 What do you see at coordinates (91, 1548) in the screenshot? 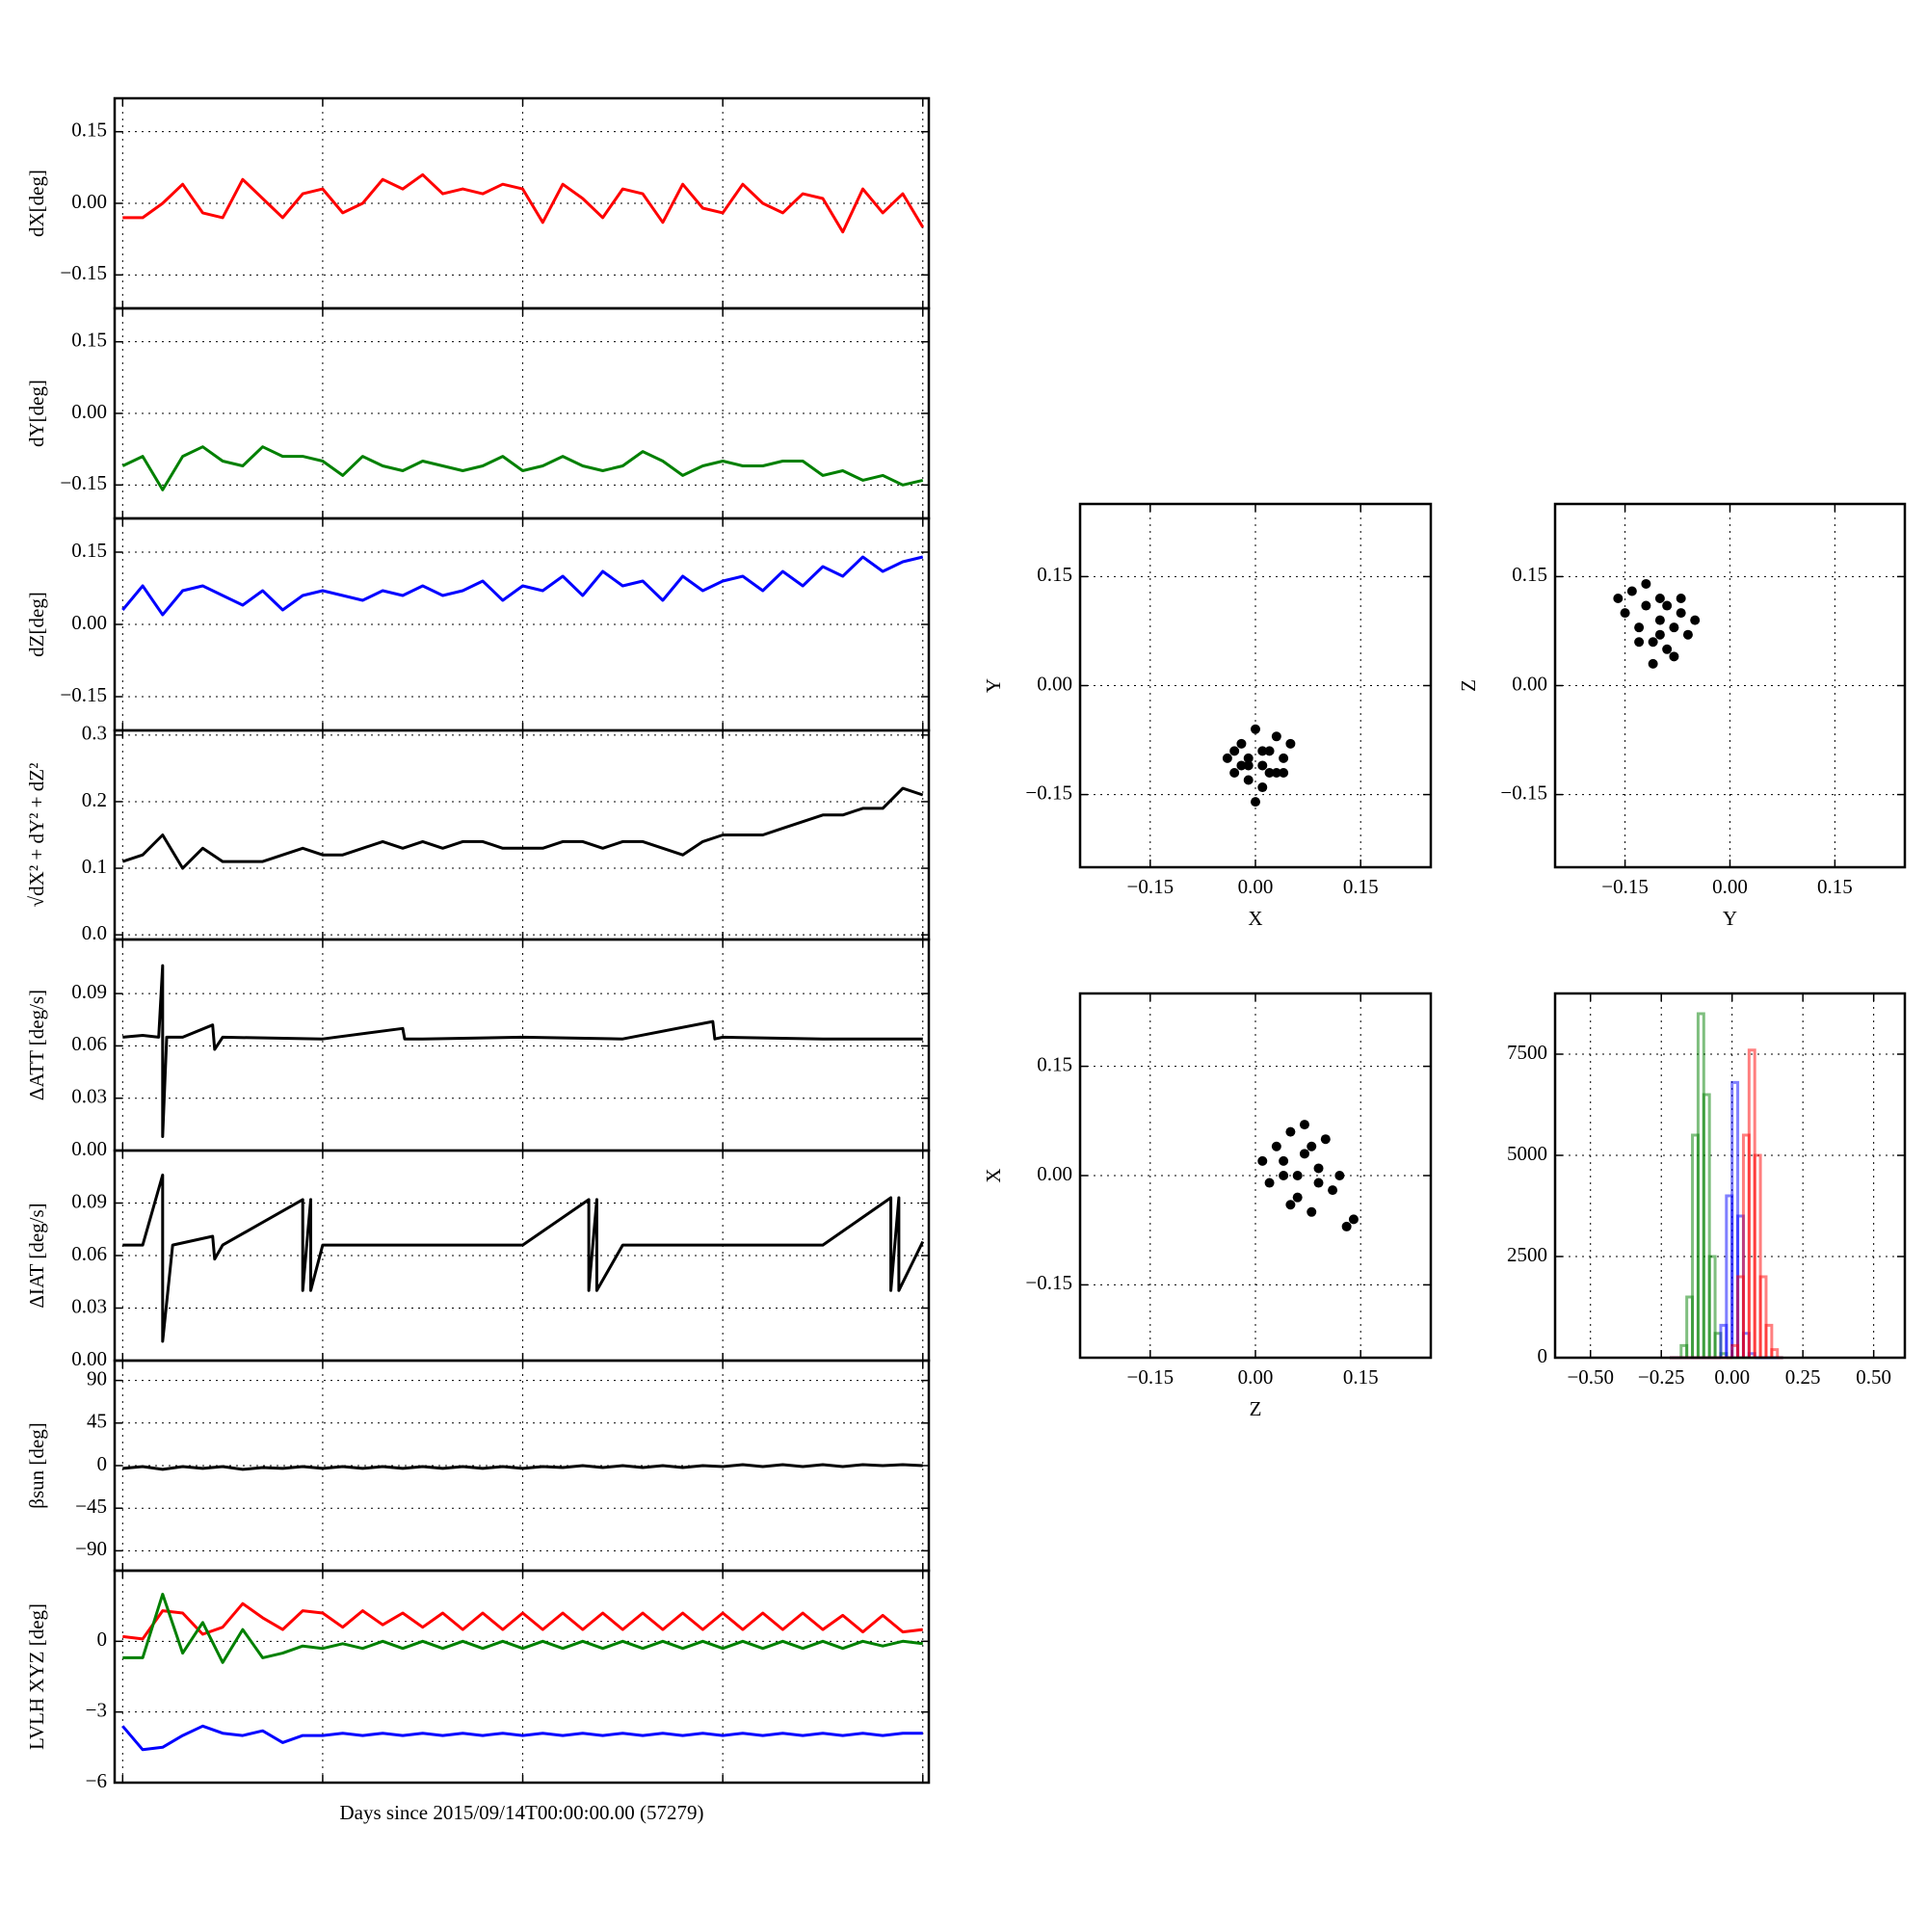
I see `y-tick-label: −90` at bounding box center [91, 1548].